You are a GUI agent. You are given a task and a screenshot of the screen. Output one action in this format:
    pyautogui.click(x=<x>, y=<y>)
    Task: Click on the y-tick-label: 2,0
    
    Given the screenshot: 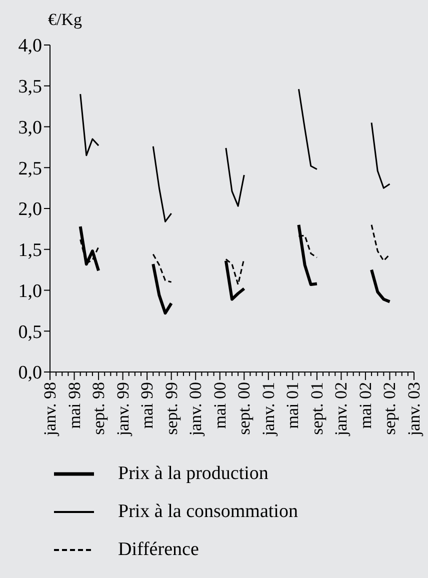 What is the action you would take?
    pyautogui.click(x=30, y=209)
    